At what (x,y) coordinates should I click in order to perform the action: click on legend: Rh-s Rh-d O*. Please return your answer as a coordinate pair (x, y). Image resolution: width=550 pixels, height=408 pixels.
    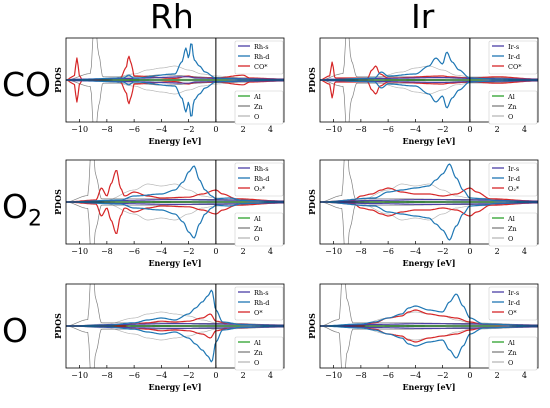
    Looking at the image, I should click on (259, 303).